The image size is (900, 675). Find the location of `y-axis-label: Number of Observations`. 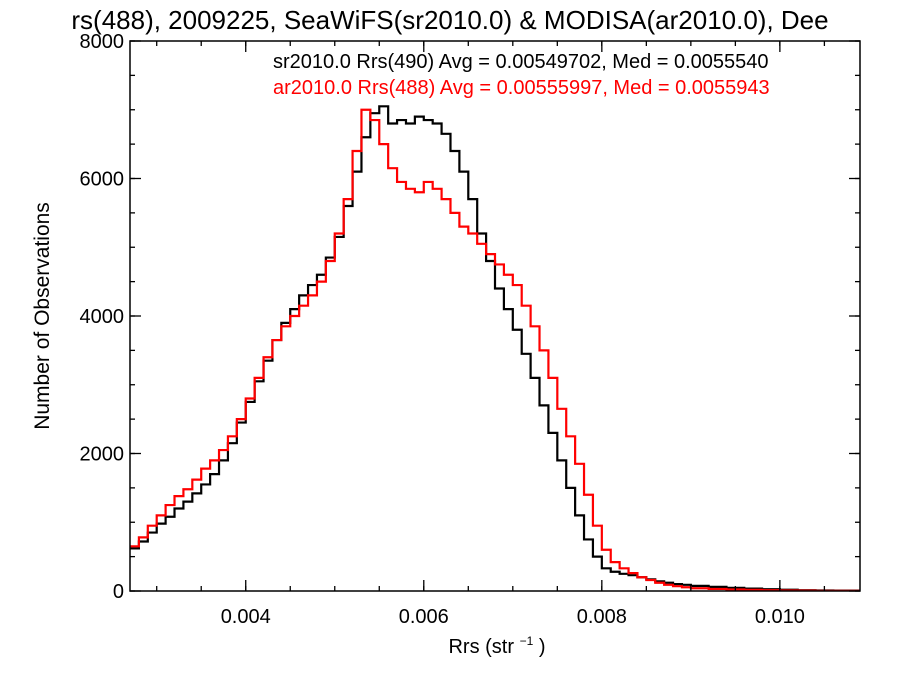

y-axis-label: Number of Observations is located at coordinates (42, 316).